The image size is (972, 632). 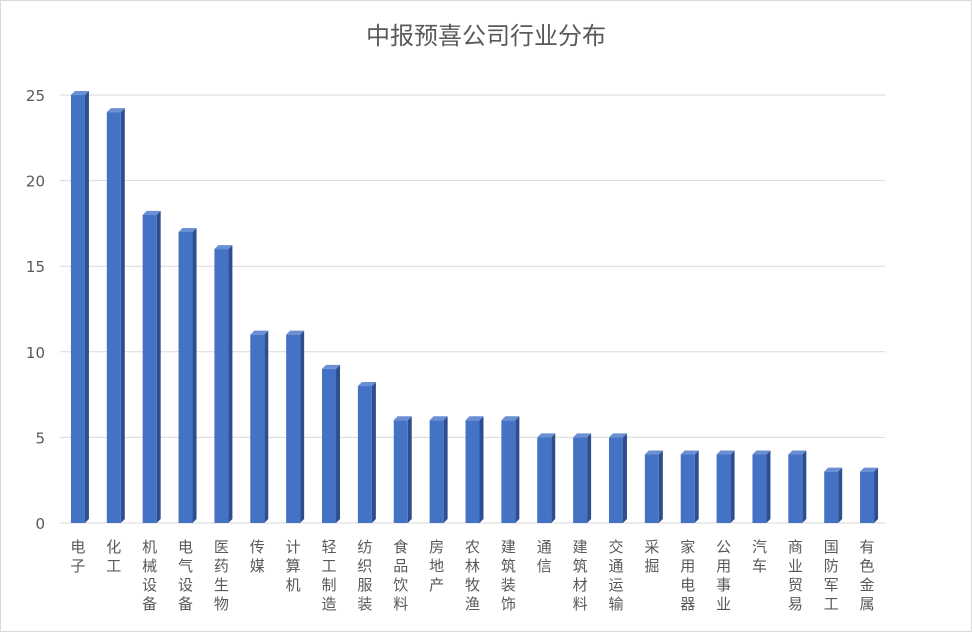 I want to click on x-category-char: 运, so click(x=615, y=585).